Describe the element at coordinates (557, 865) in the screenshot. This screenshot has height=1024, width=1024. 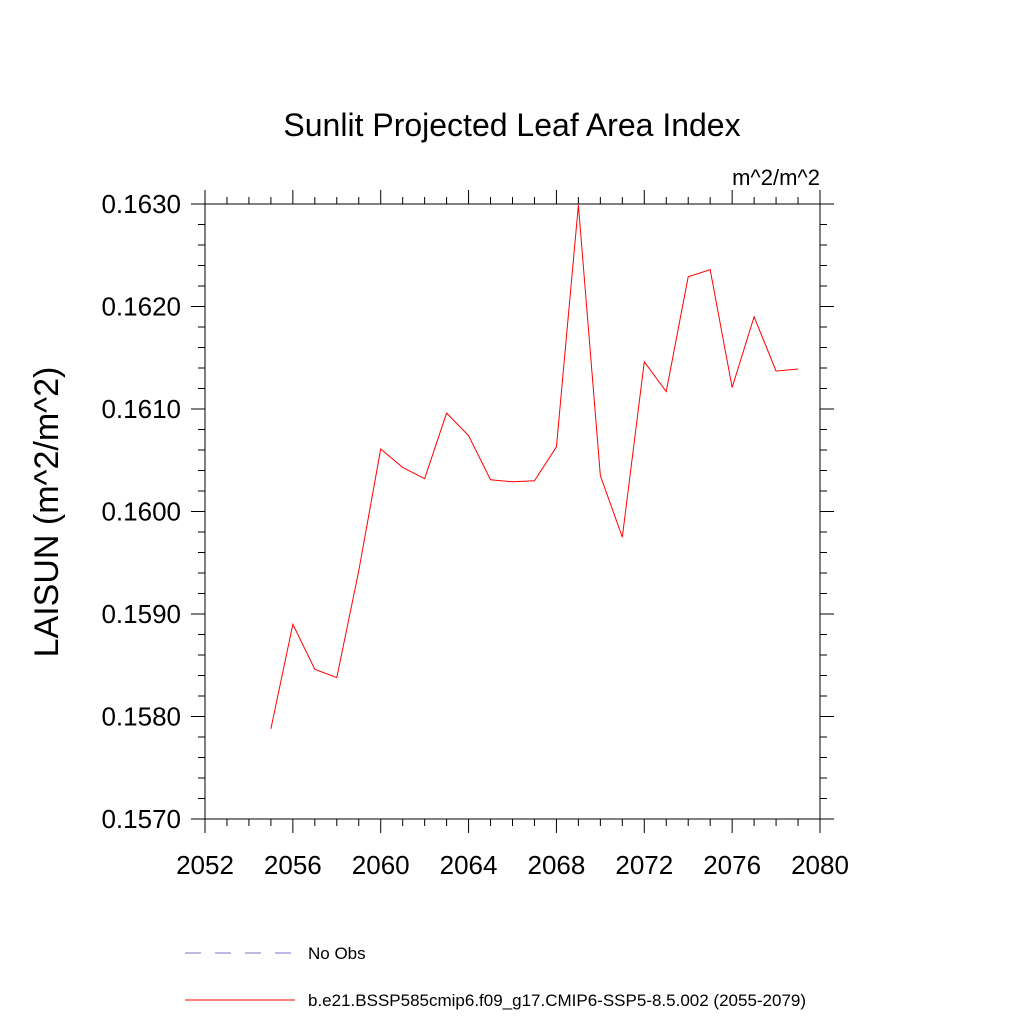
I see `x-tick-label: 2068` at that location.